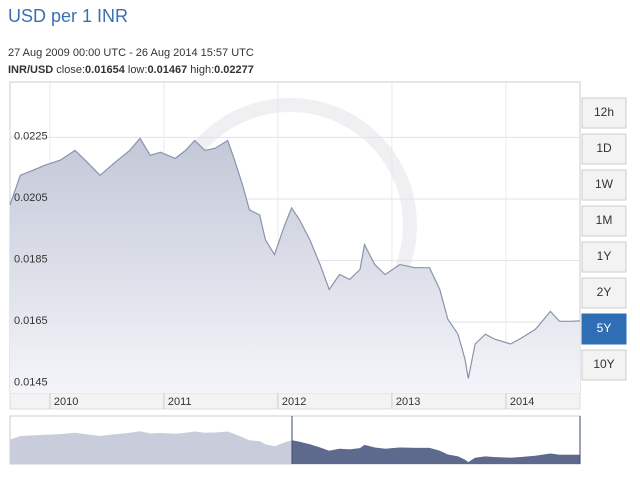  What do you see at coordinates (71, 70) in the screenshot?
I see `stat-label: close:` at bounding box center [71, 70].